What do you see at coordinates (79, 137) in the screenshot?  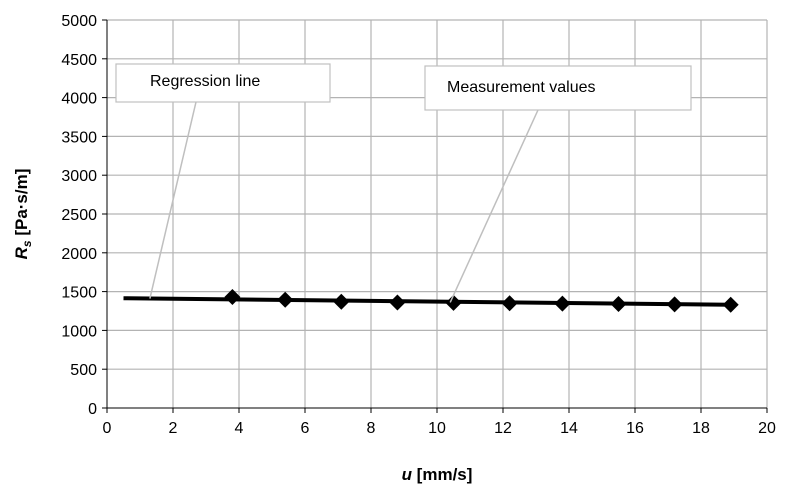 I see `y-tick-label: 3500` at bounding box center [79, 137].